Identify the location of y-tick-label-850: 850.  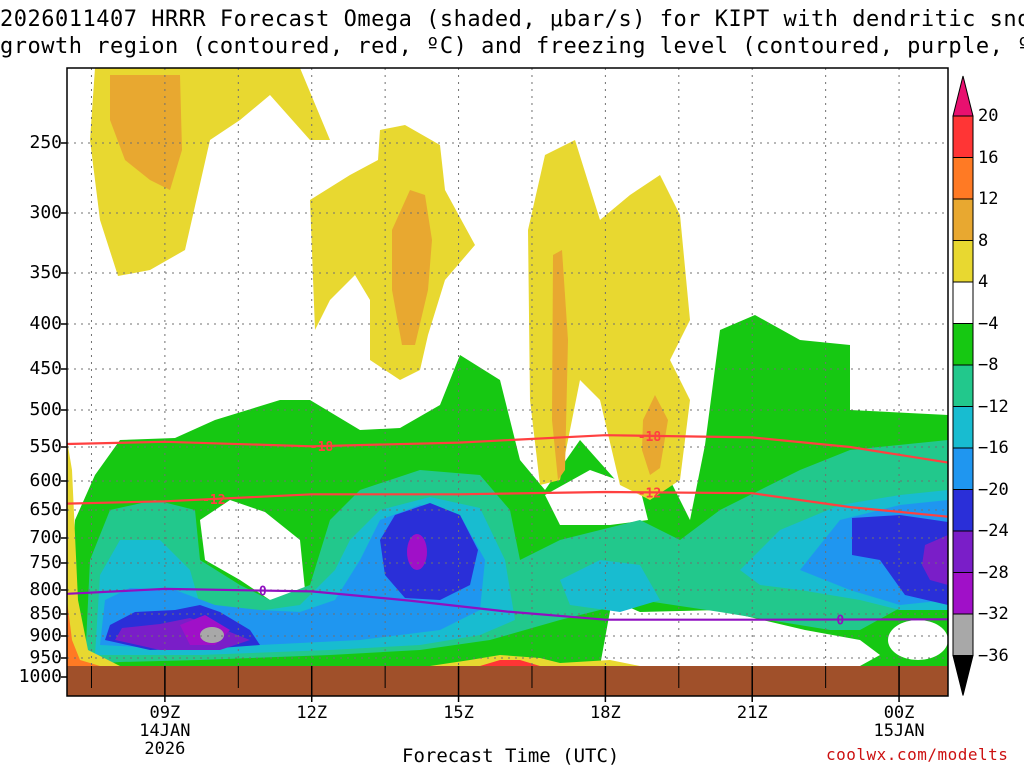
(45, 613).